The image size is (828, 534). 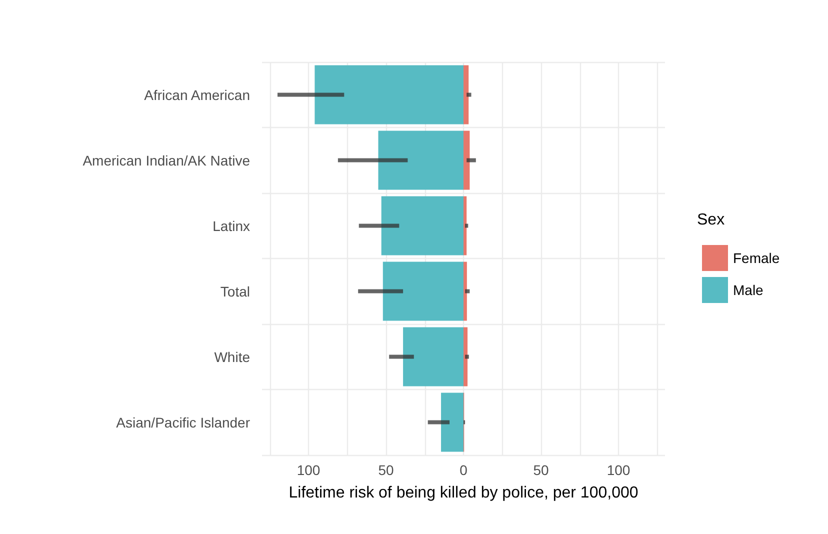 What do you see at coordinates (197, 94) in the screenshot?
I see `y-tick-label: African American` at bounding box center [197, 94].